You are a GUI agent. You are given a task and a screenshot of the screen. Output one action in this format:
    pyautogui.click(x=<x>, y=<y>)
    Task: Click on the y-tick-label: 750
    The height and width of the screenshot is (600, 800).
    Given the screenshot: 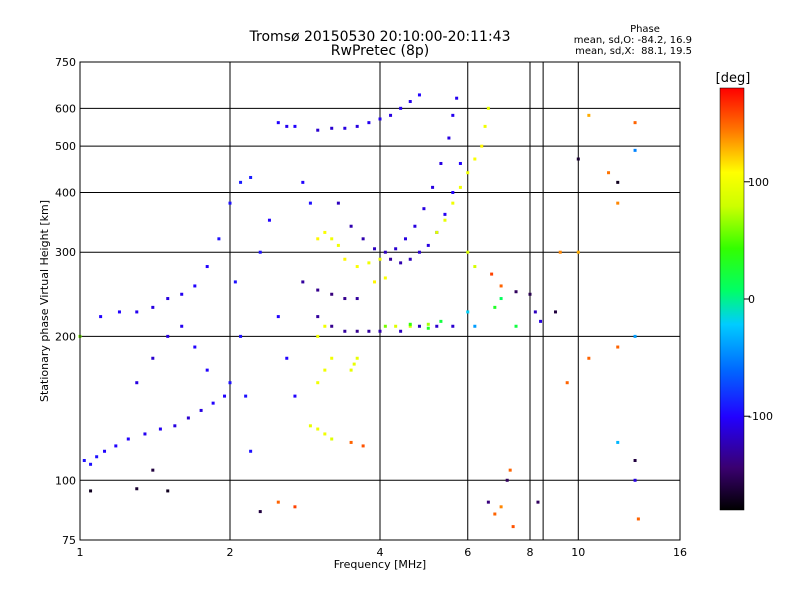 What is the action you would take?
    pyautogui.click(x=65, y=62)
    